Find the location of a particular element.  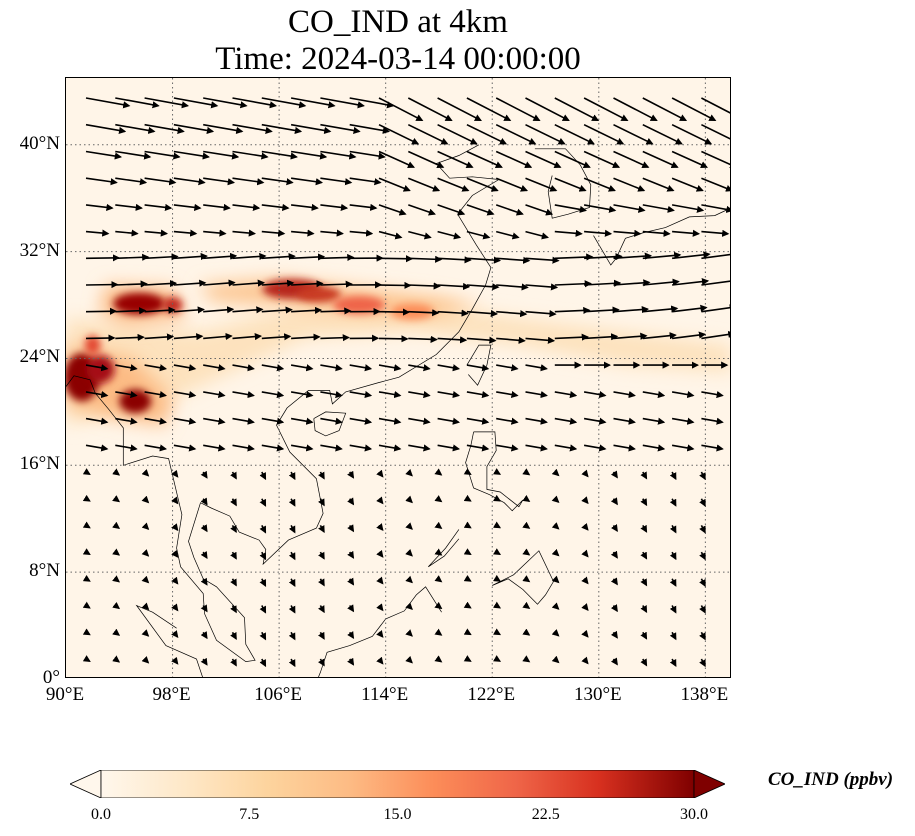

lon-tick-label: 114°E is located at coordinates (385, 694).